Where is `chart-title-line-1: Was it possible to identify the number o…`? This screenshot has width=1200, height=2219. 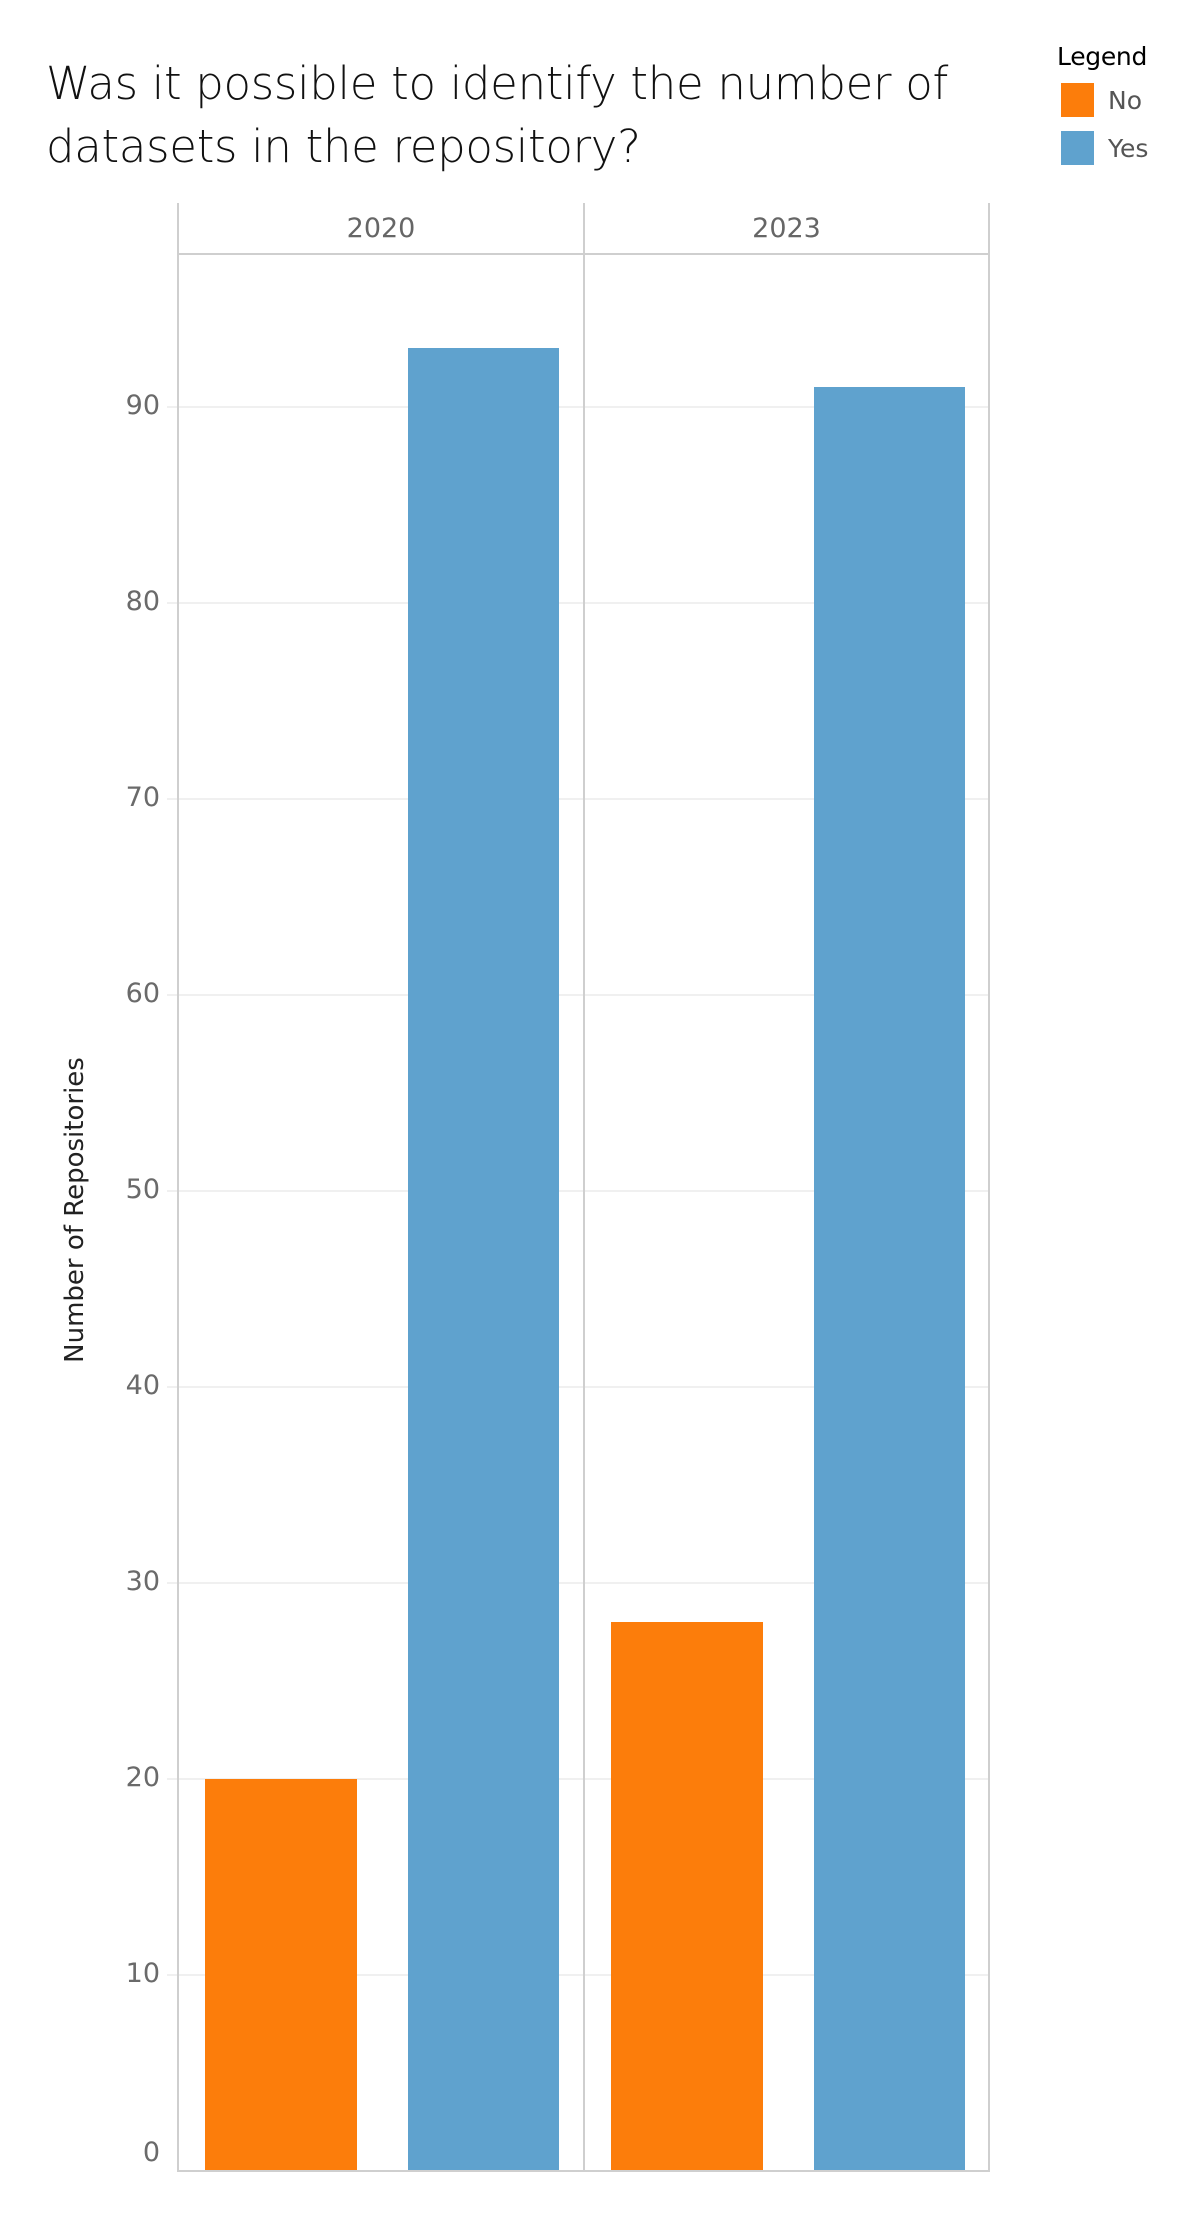
chart-title-line-1: Was it possible to identify the number o… is located at coordinates (497, 83).